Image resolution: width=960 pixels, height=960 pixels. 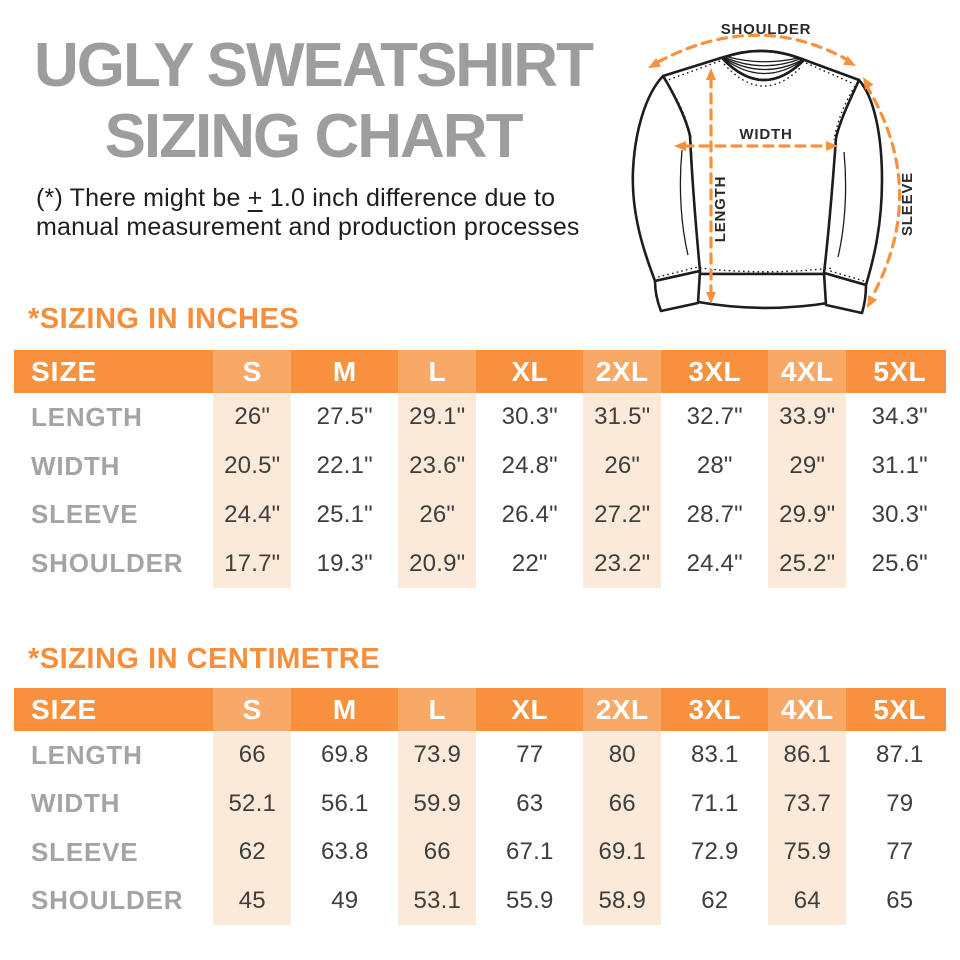 I want to click on table-cell: 49, so click(x=345, y=901).